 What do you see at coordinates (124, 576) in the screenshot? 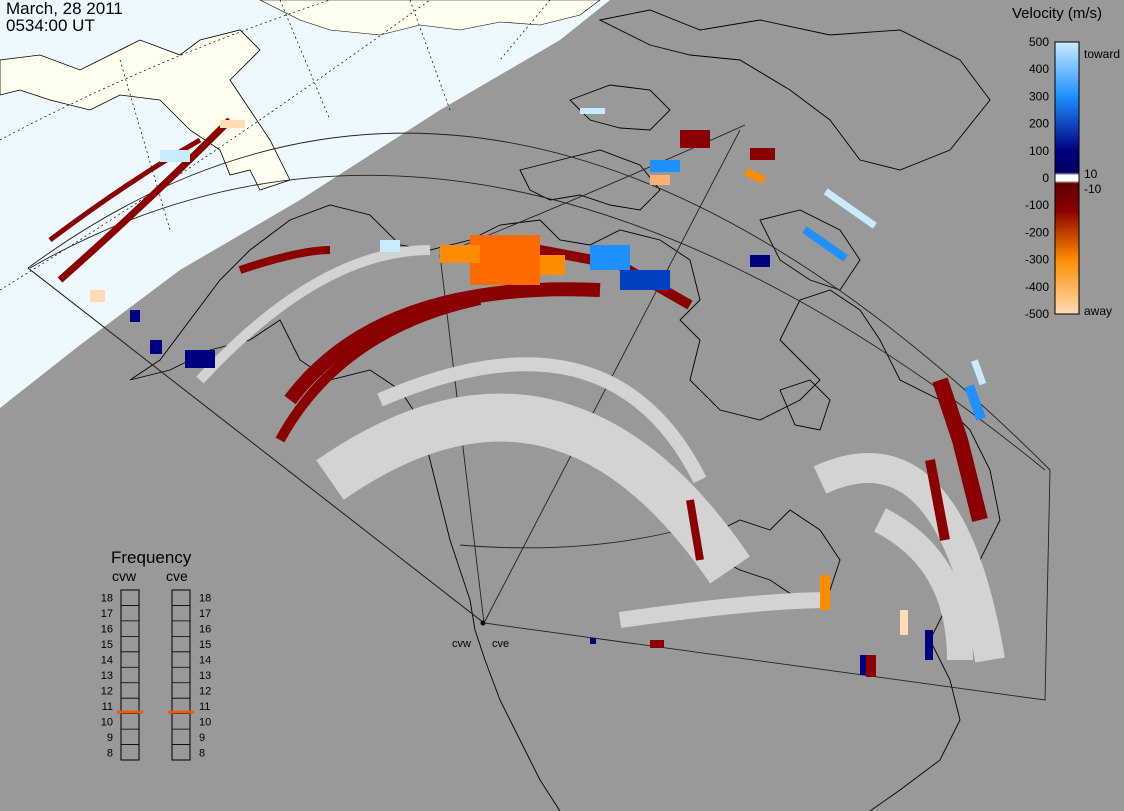
I see `frequency-radar-cvw: cvw` at bounding box center [124, 576].